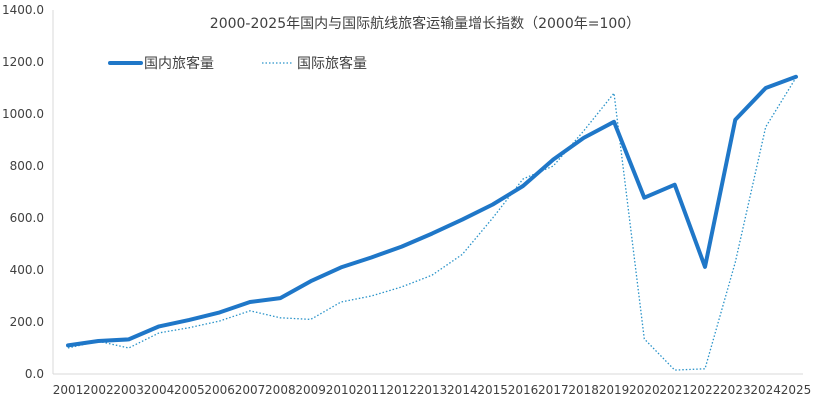  I want to click on y-tick-label: 1400.0, so click(23, 10).